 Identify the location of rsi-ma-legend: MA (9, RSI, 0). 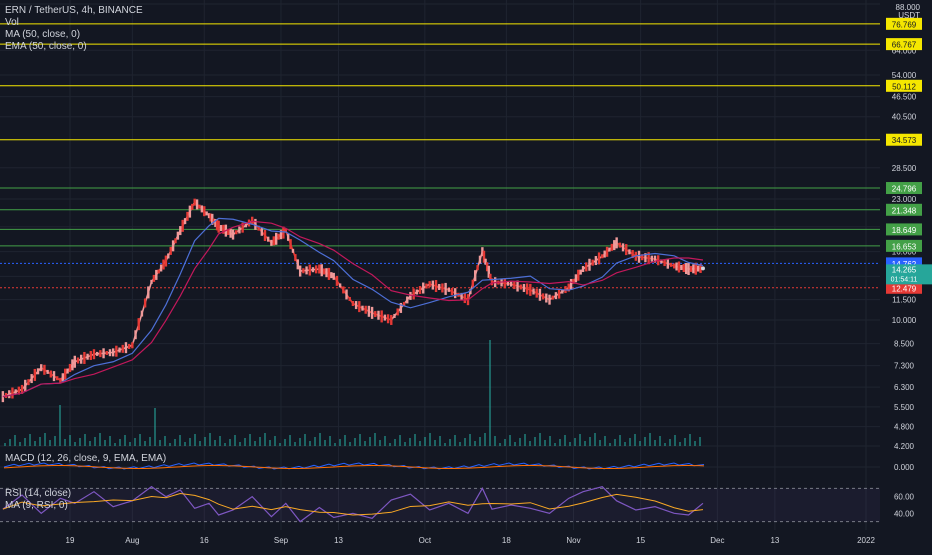
(36, 505).